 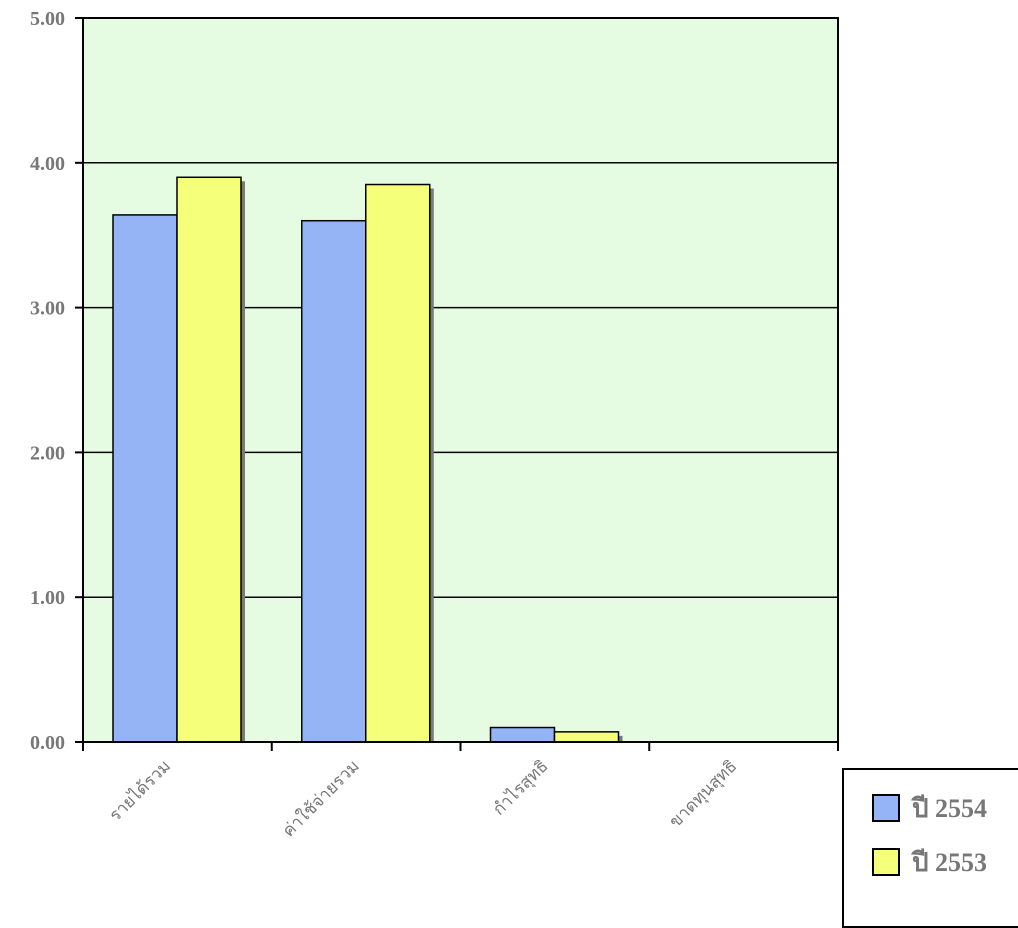 What do you see at coordinates (47, 19) in the screenshot?
I see `y-tick-label: 5.00` at bounding box center [47, 19].